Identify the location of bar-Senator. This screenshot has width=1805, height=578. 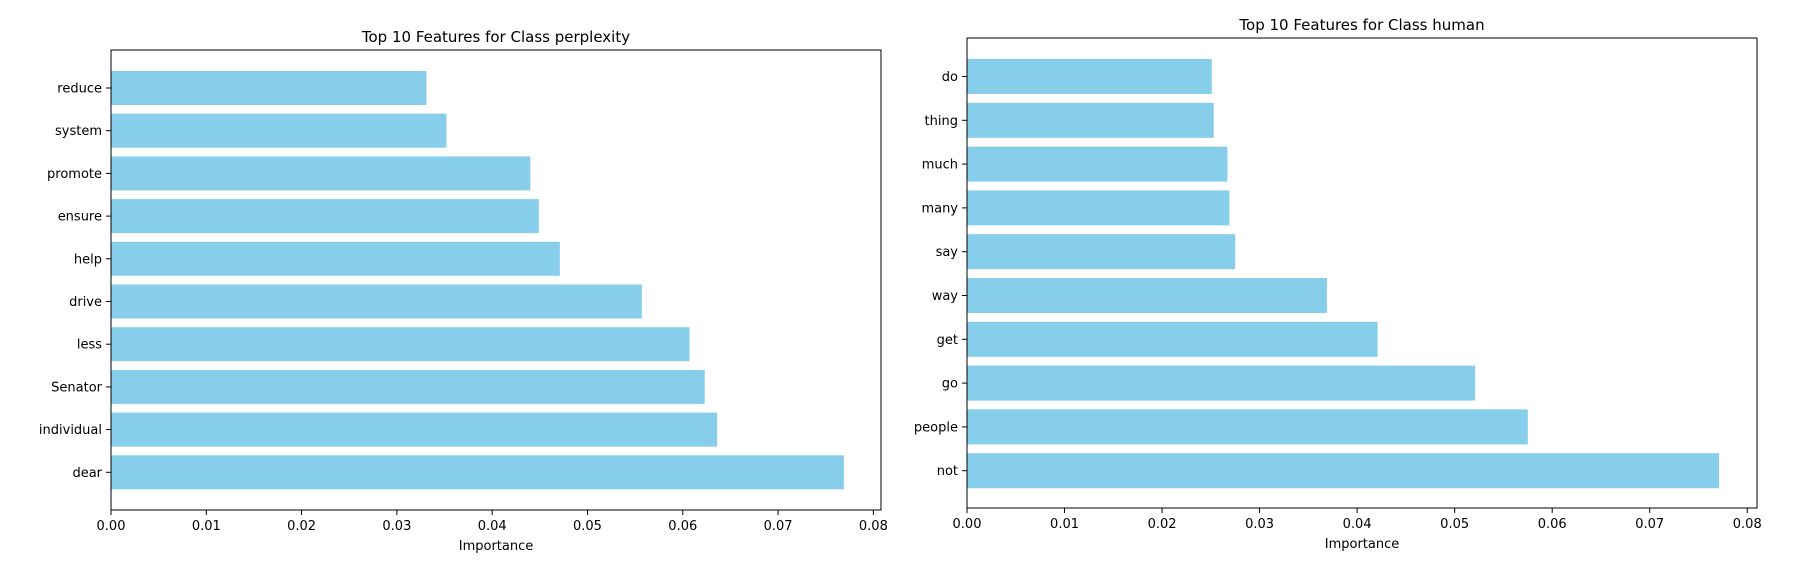
(408, 386).